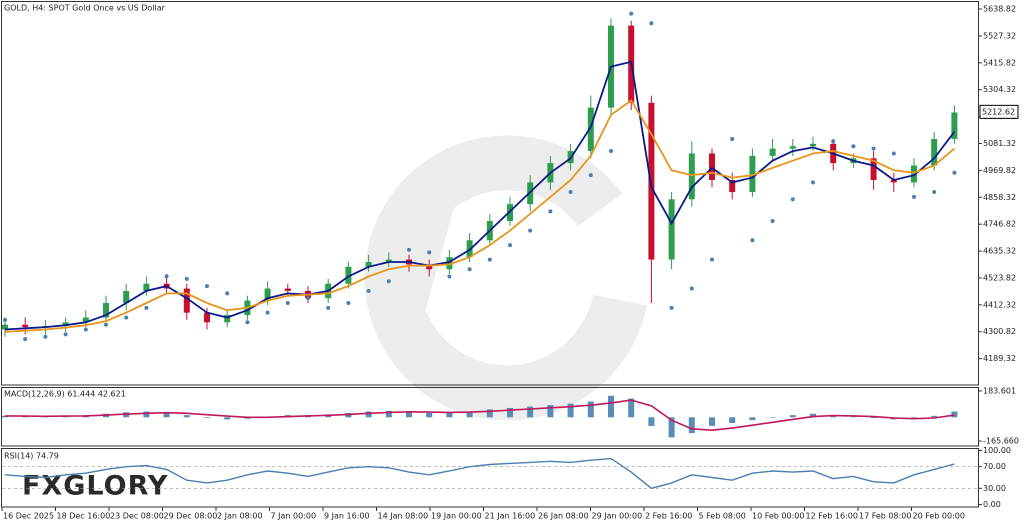 Image resolution: width=1024 pixels, height=524 pixels. Describe the element at coordinates (997, 450) in the screenshot. I see `y-tick-label: 100.00` at that location.